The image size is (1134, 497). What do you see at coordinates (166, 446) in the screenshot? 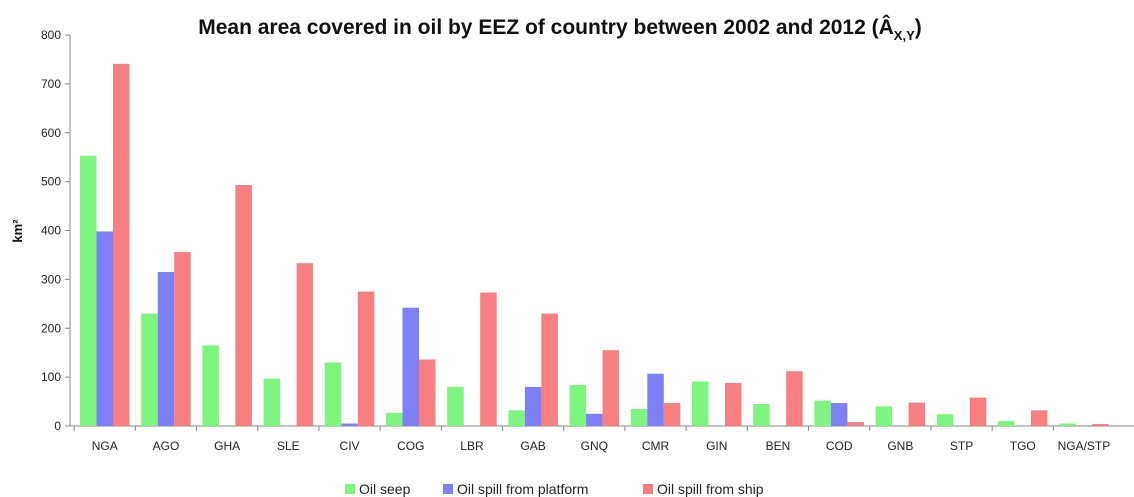
I see `x-tick-label: AGO` at bounding box center [166, 446].